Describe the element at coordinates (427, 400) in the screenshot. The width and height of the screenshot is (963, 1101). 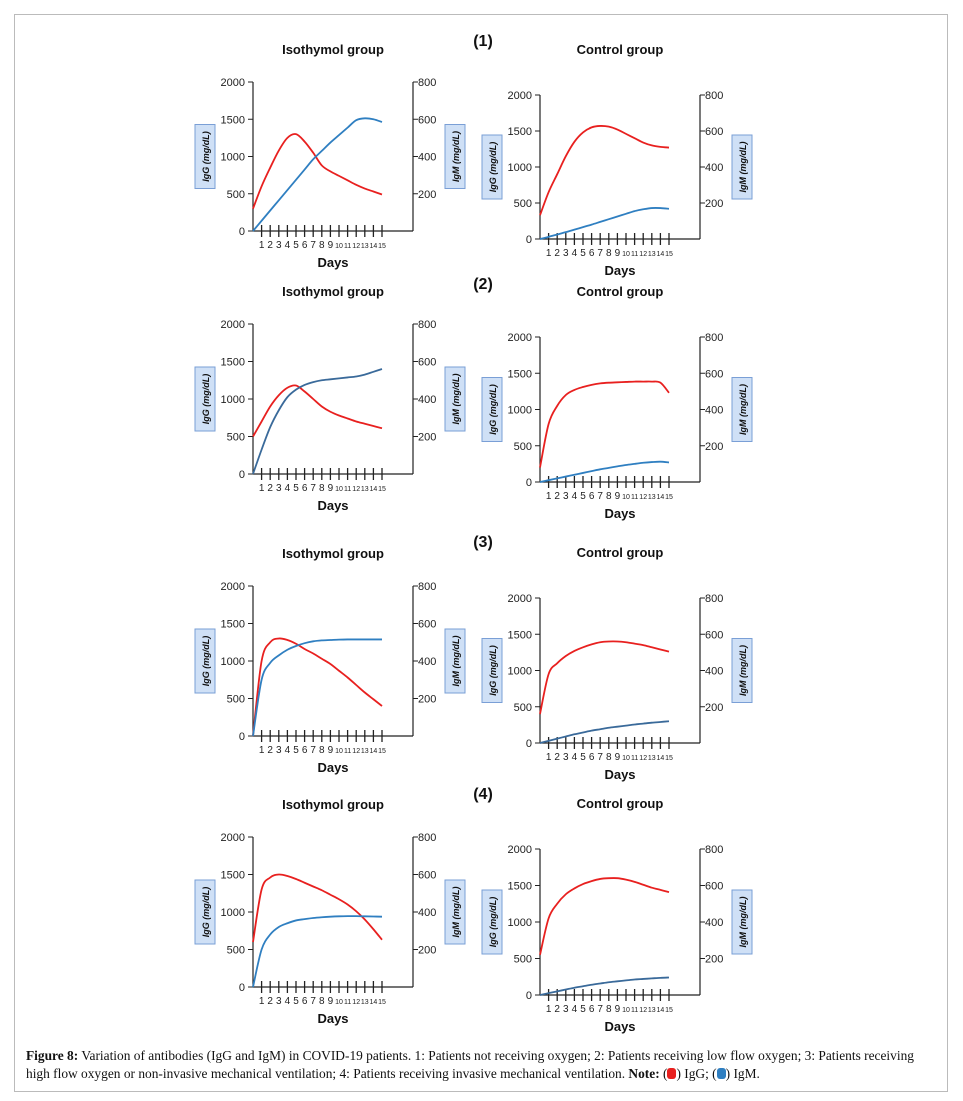
I see `y2-tick-label: 400` at that location.